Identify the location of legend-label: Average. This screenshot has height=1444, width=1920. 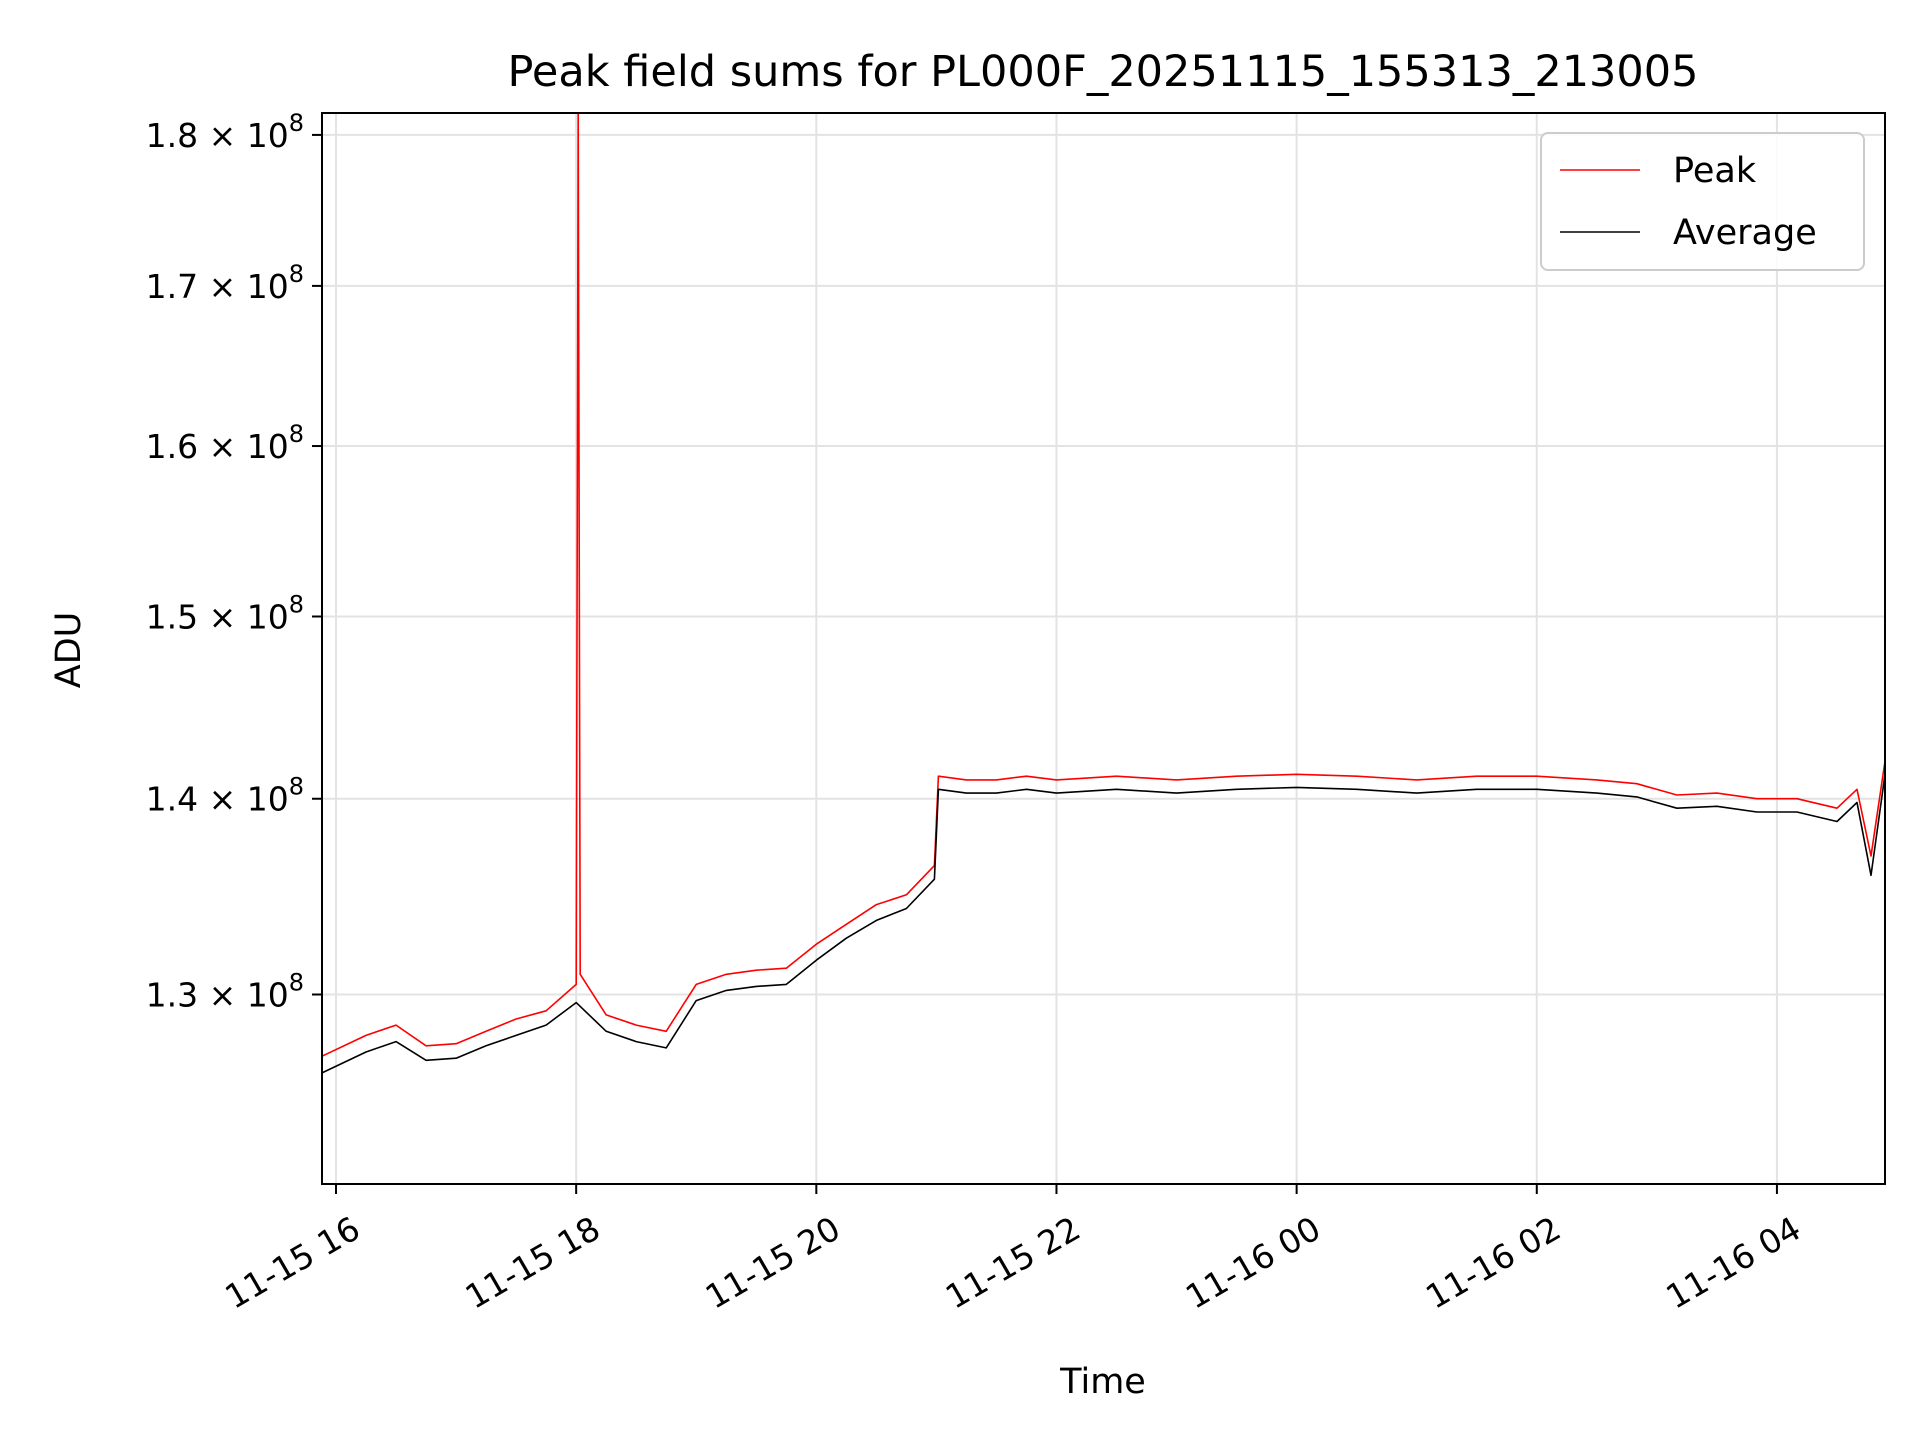
(1745, 233).